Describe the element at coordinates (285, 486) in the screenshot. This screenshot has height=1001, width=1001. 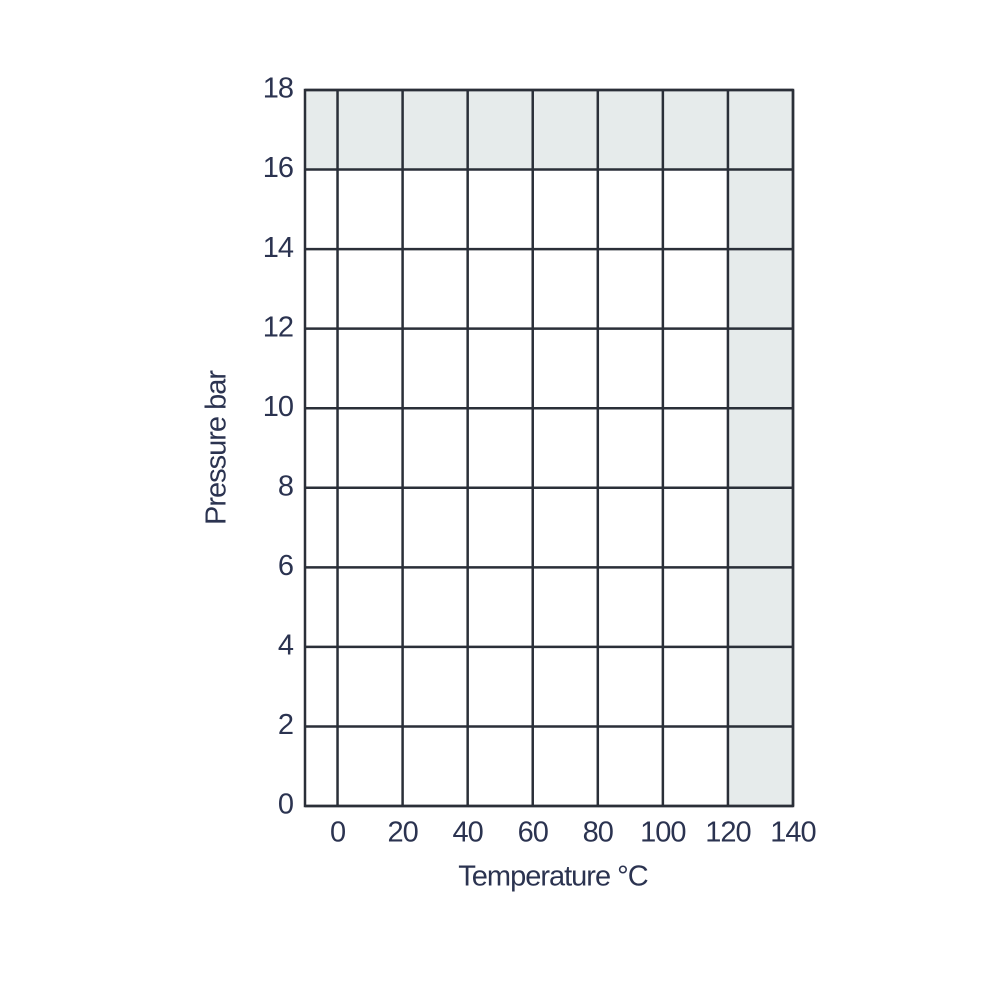
I see `y-tick-label: 8` at that location.